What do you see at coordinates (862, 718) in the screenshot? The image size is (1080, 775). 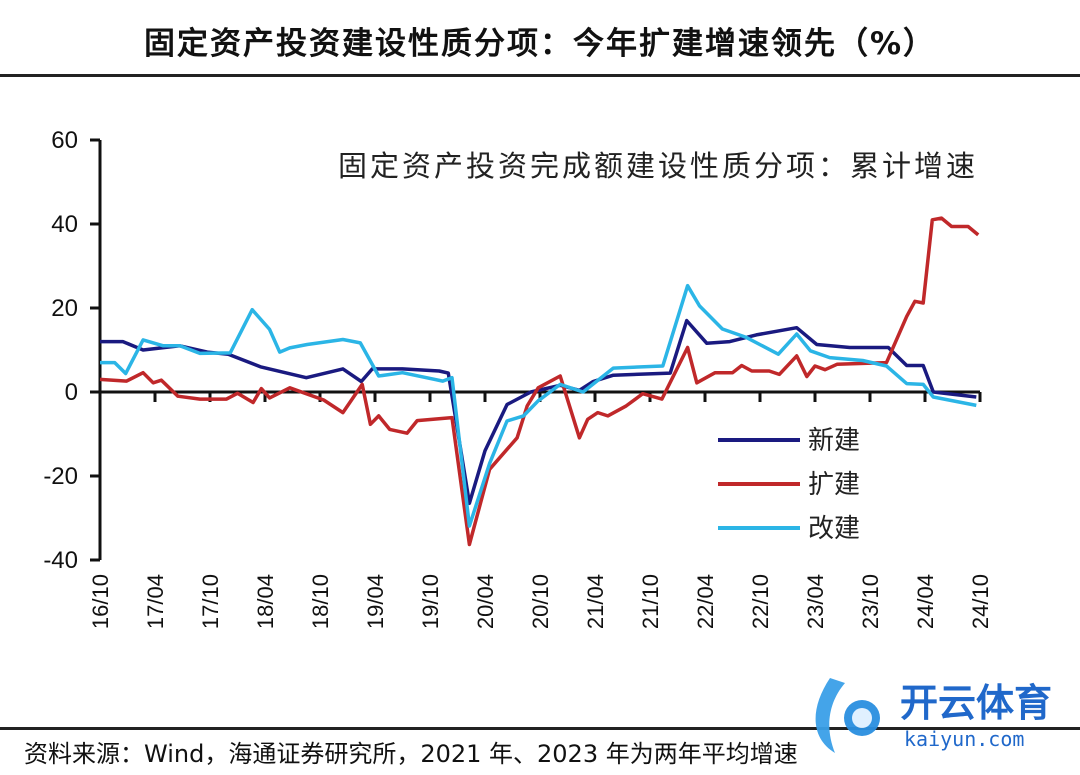 I see `watermark-ball-center` at bounding box center [862, 718].